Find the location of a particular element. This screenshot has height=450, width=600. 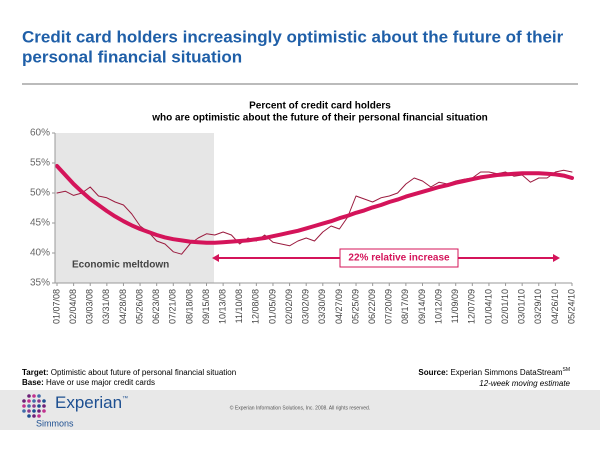

x-tick-label: 05/24/10 is located at coordinates (571, 306).